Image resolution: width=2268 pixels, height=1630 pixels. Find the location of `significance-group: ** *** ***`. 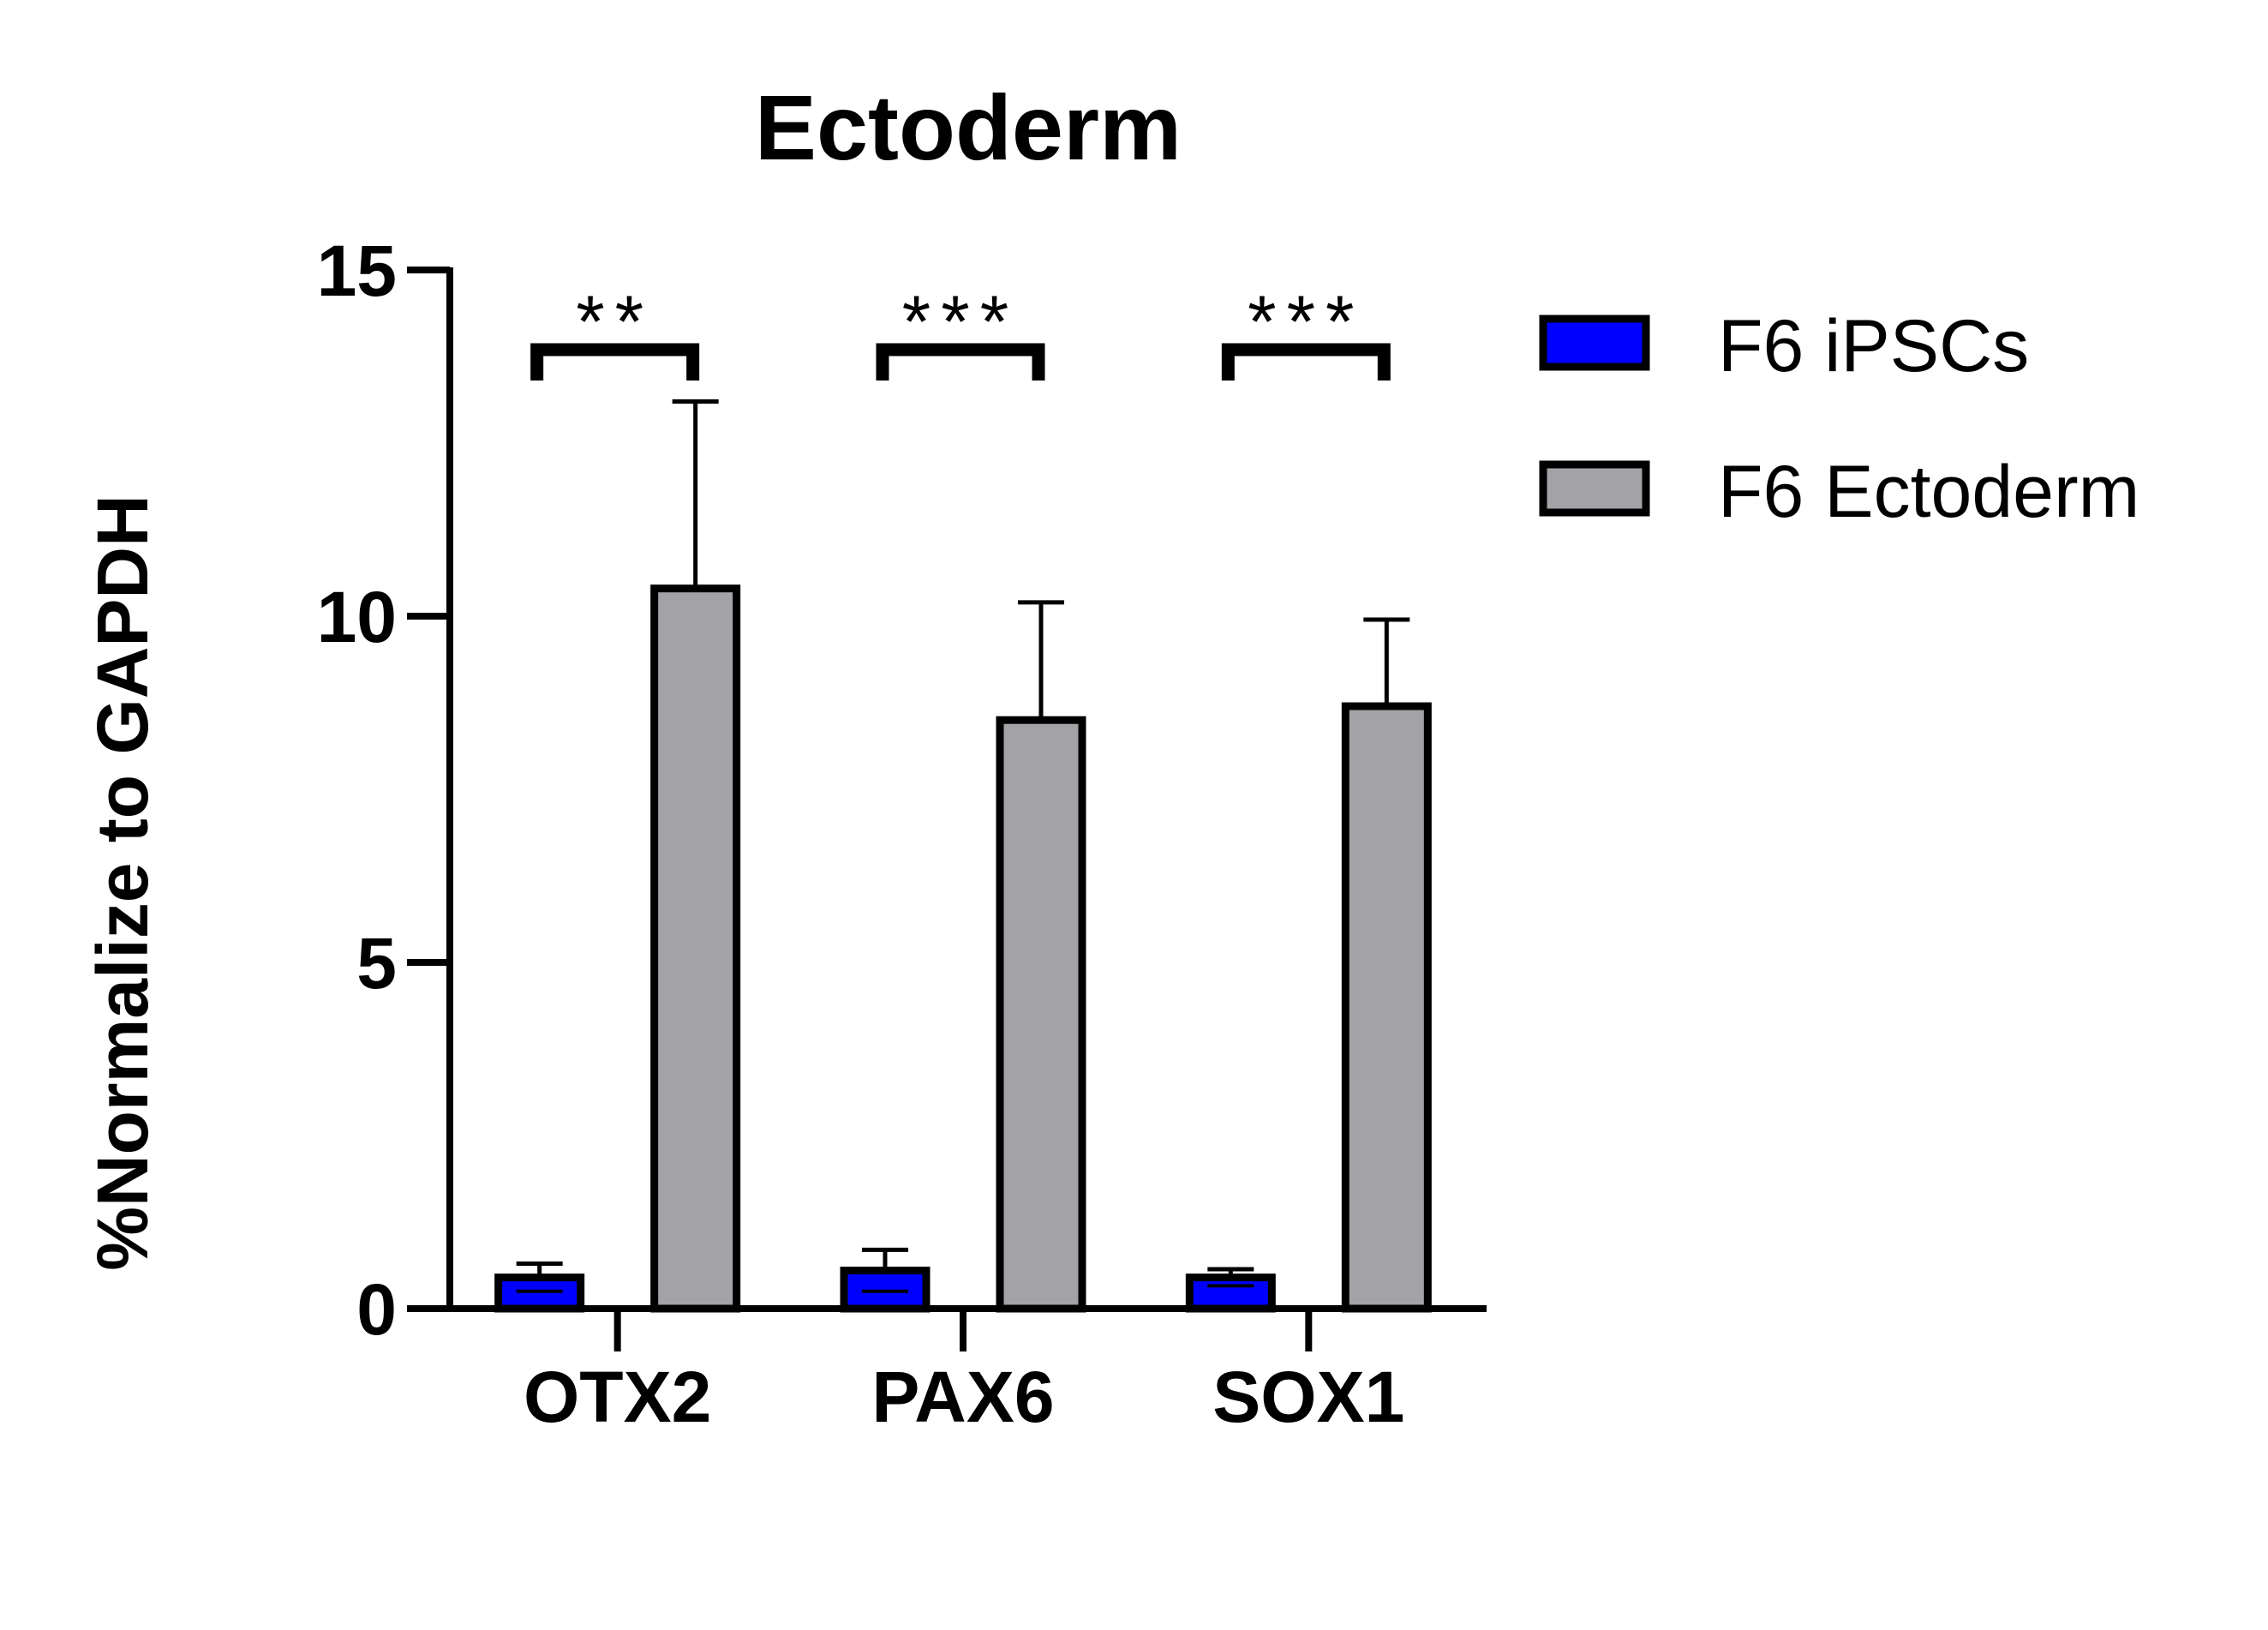

significance-group: ** *** *** is located at coordinates (960, 331).